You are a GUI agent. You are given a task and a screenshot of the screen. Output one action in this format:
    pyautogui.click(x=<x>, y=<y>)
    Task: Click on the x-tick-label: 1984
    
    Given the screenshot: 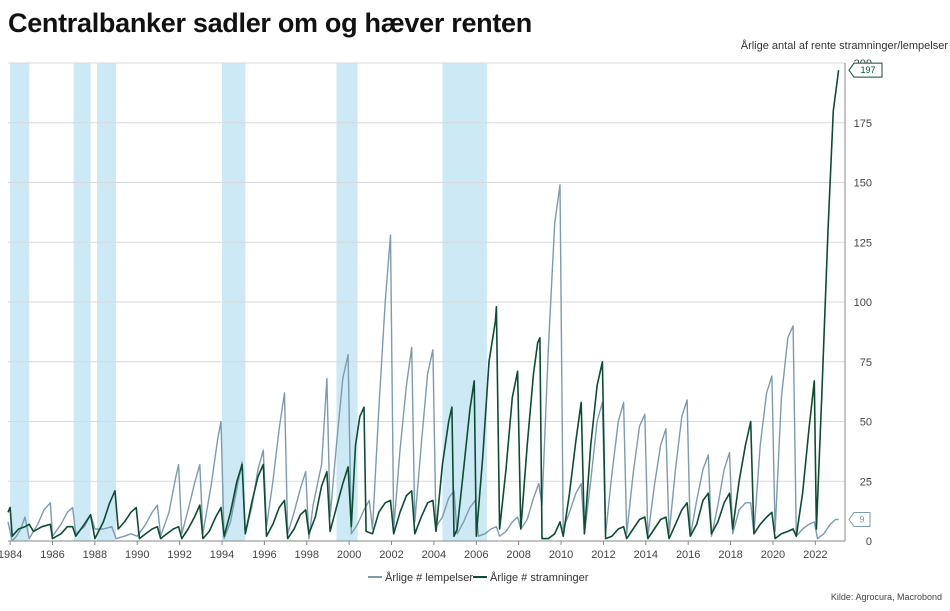 What is the action you would take?
    pyautogui.click(x=11, y=555)
    